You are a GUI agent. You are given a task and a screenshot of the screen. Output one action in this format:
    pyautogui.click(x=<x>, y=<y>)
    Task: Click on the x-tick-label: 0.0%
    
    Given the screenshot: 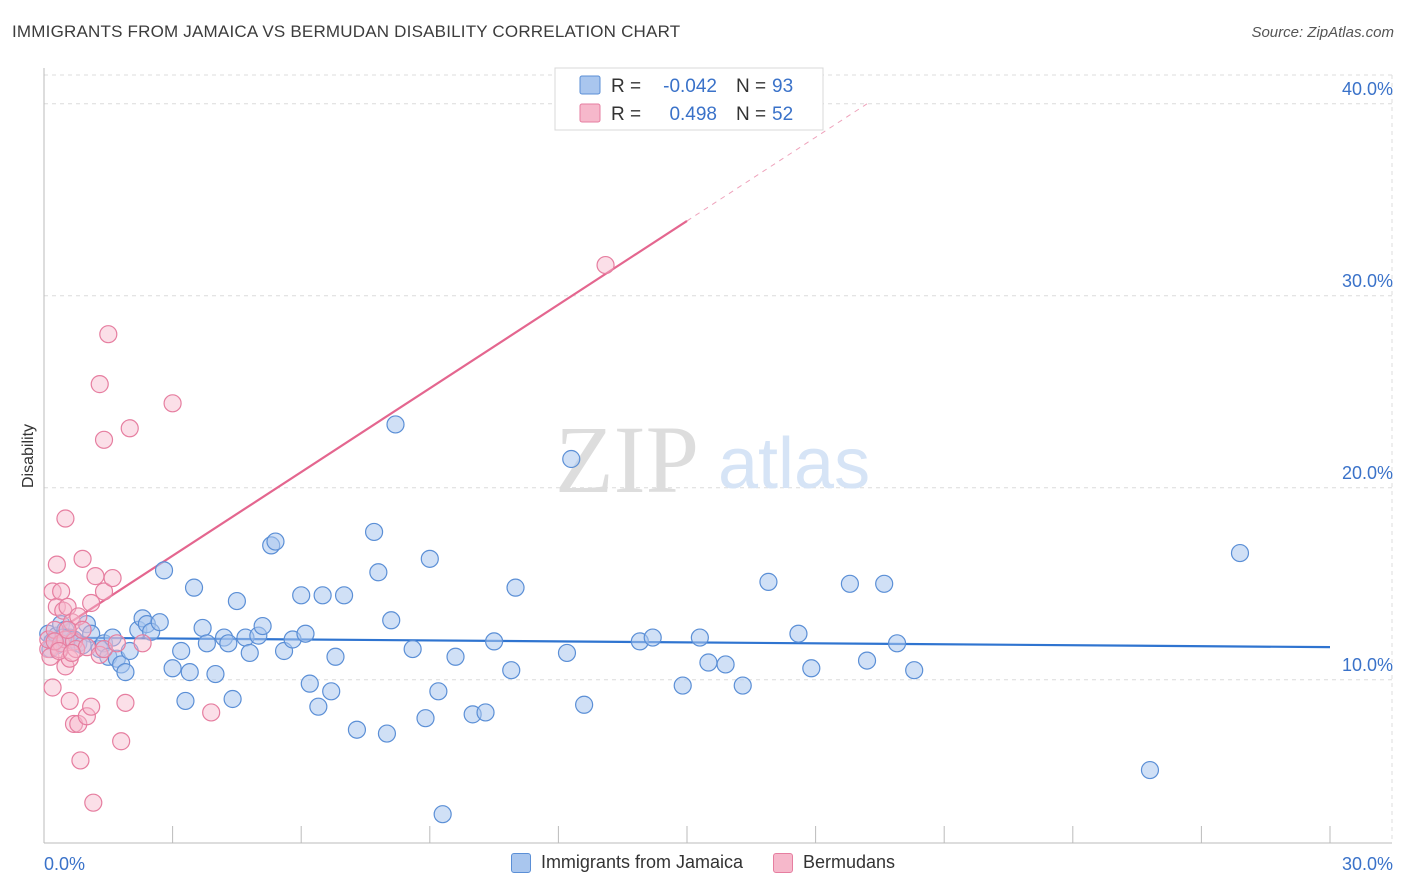 What is the action you would take?
    pyautogui.click(x=64, y=864)
    